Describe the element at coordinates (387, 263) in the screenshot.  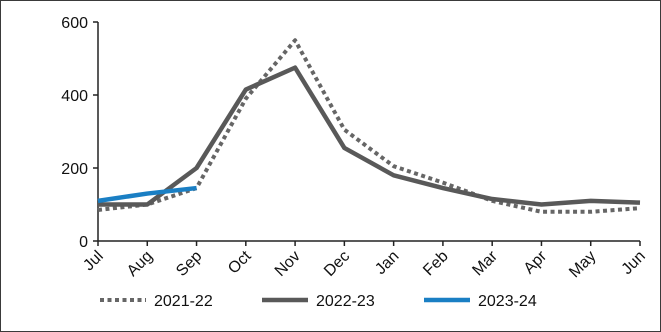
I see `x-tick-label: Jan` at that location.